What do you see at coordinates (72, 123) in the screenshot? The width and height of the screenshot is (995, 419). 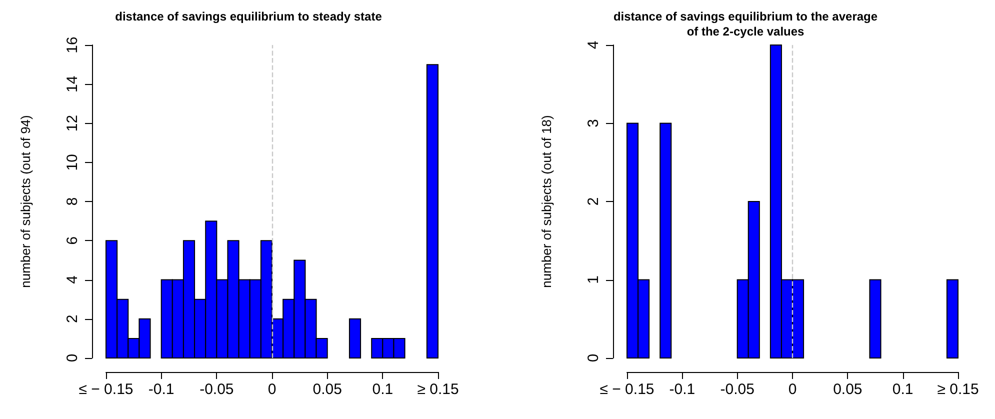 I see `y-tick-label: 12` at bounding box center [72, 123].